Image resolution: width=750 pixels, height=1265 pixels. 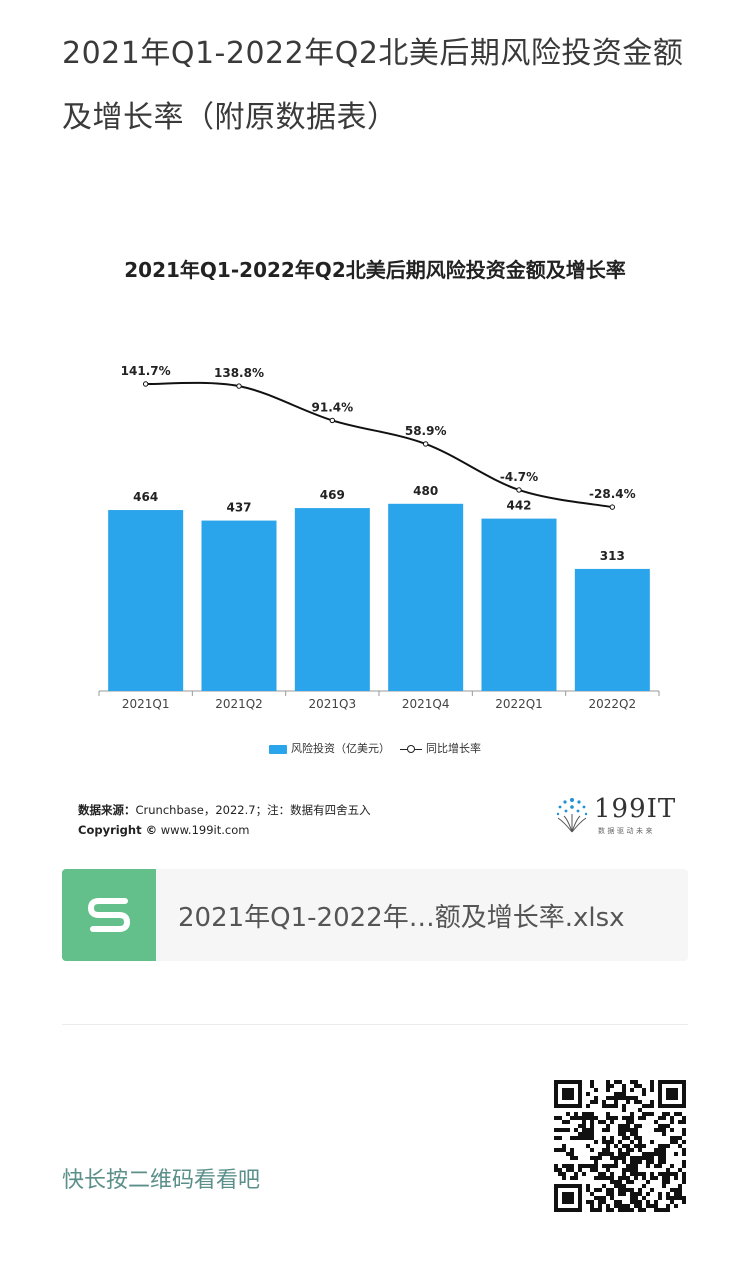 What do you see at coordinates (146, 371) in the screenshot?
I see `growth-rate-label: 141.7%` at bounding box center [146, 371].